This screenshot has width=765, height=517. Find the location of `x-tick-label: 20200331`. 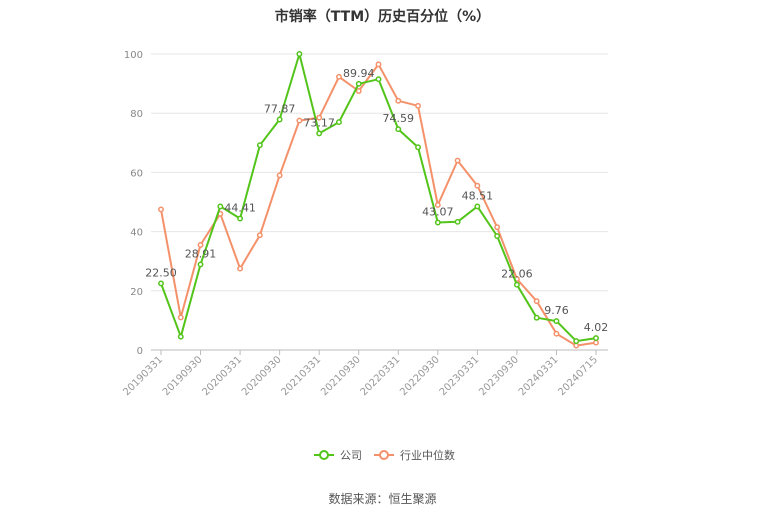

x-tick-label: 20200331 is located at coordinates (222, 376).